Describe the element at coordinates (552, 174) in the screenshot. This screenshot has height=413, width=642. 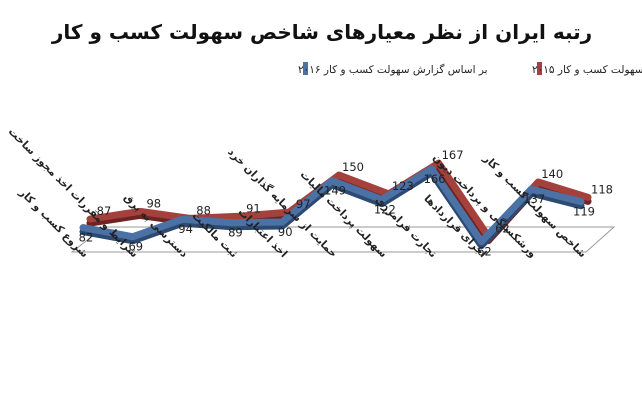
I see `data-label-2015-9: 140` at that location.